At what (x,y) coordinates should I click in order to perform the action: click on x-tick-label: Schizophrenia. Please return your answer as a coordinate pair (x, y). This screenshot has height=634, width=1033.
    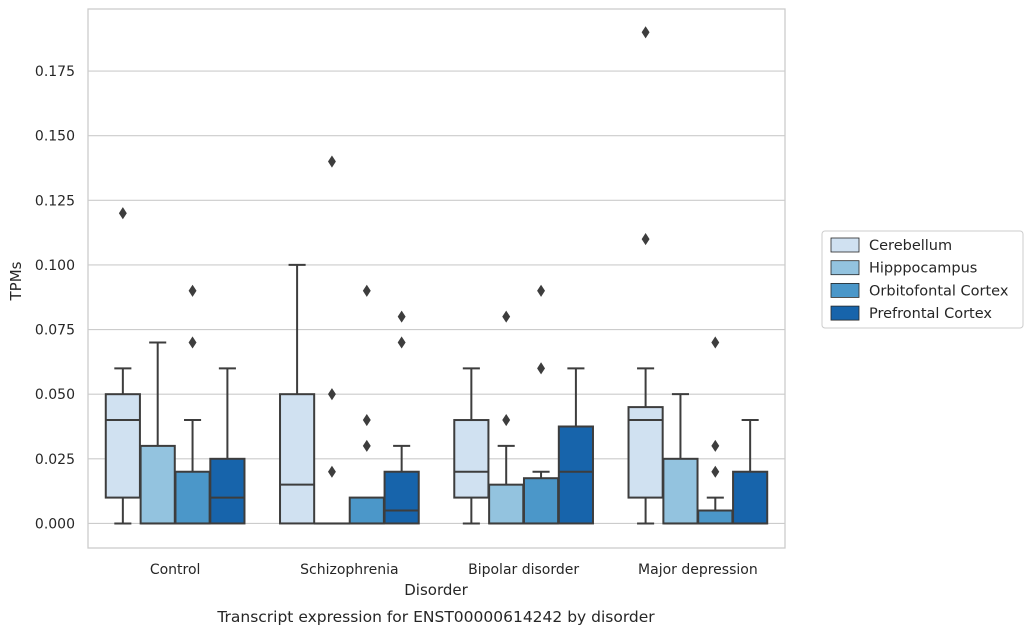
    Looking at the image, I should click on (349, 570).